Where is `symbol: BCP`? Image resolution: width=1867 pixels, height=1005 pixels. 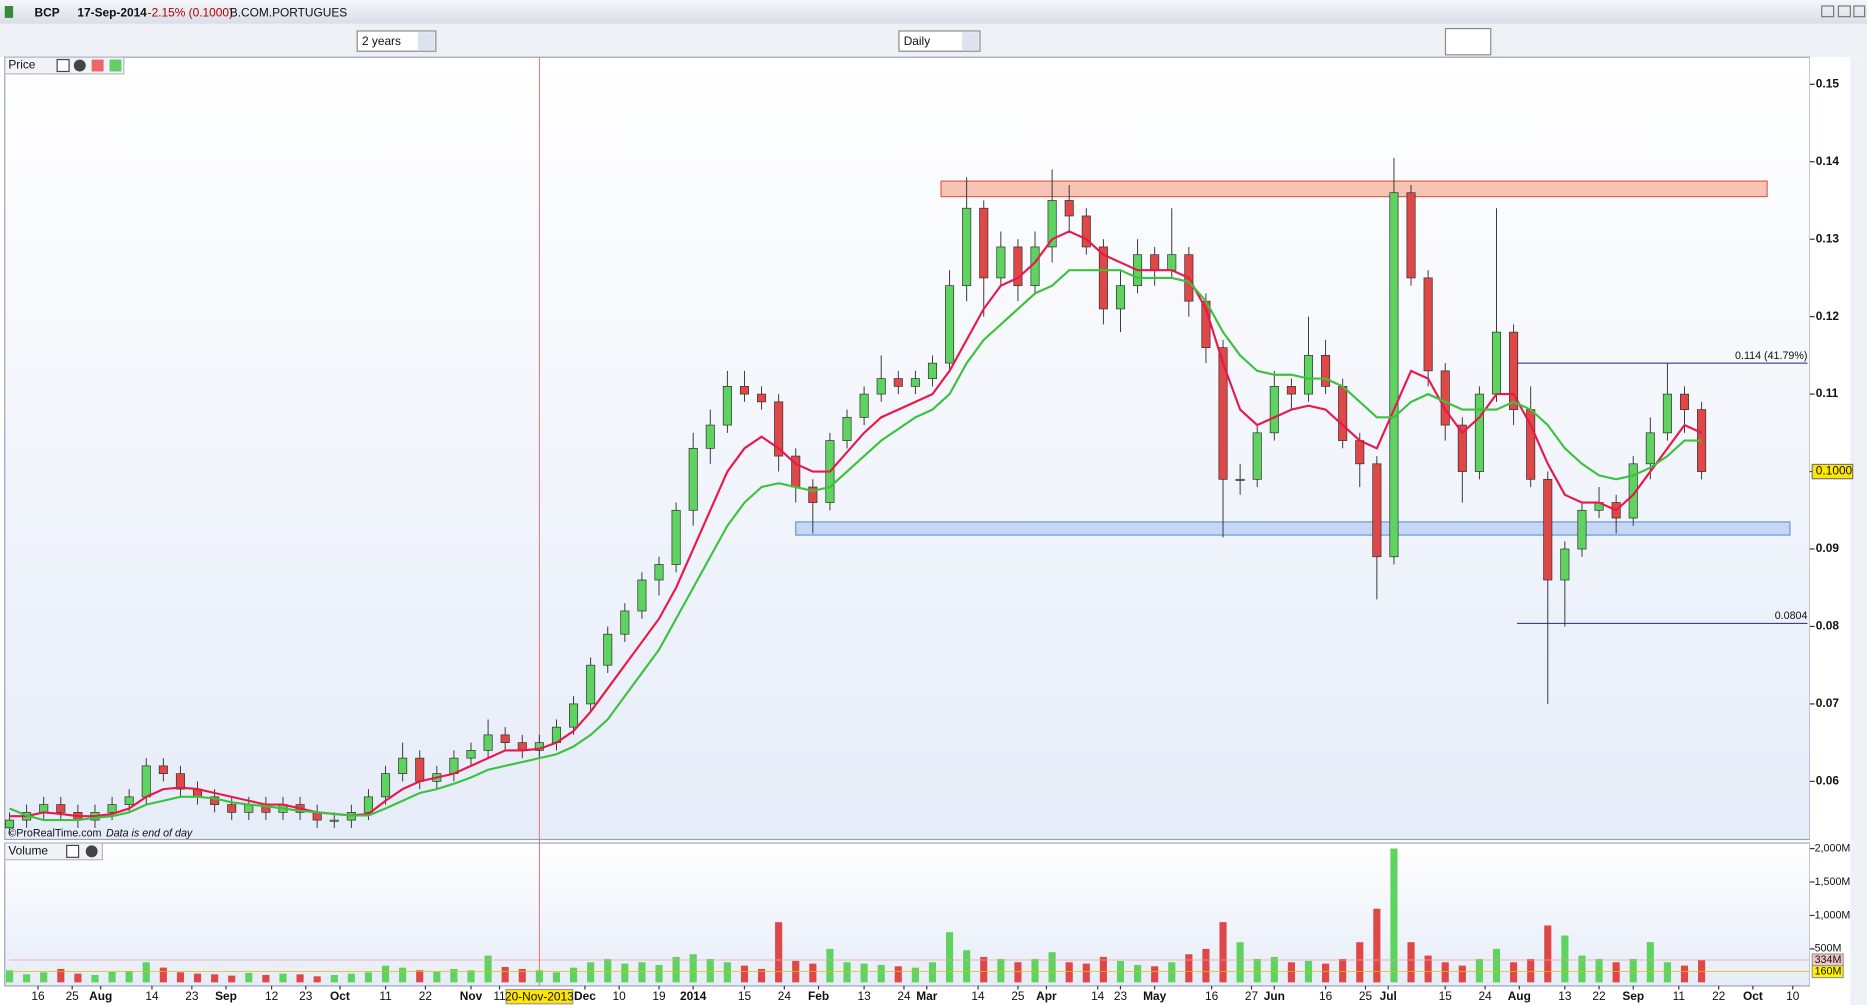 symbol: BCP is located at coordinates (47, 12).